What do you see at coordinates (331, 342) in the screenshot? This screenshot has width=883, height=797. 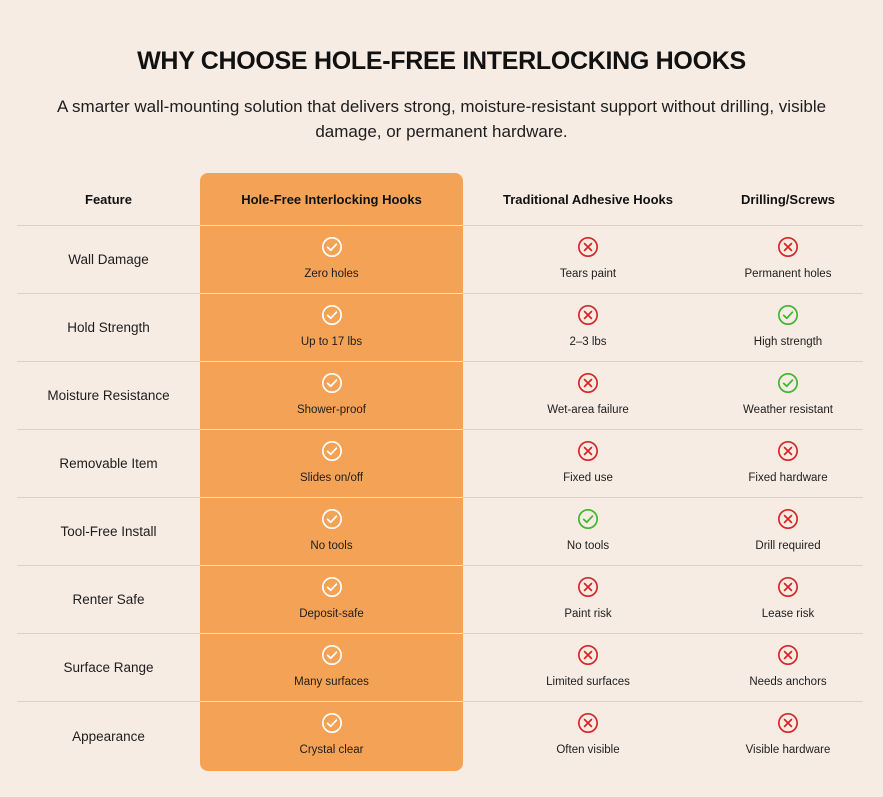 I see `cell-value-text: Up to 17 lbs` at bounding box center [331, 342].